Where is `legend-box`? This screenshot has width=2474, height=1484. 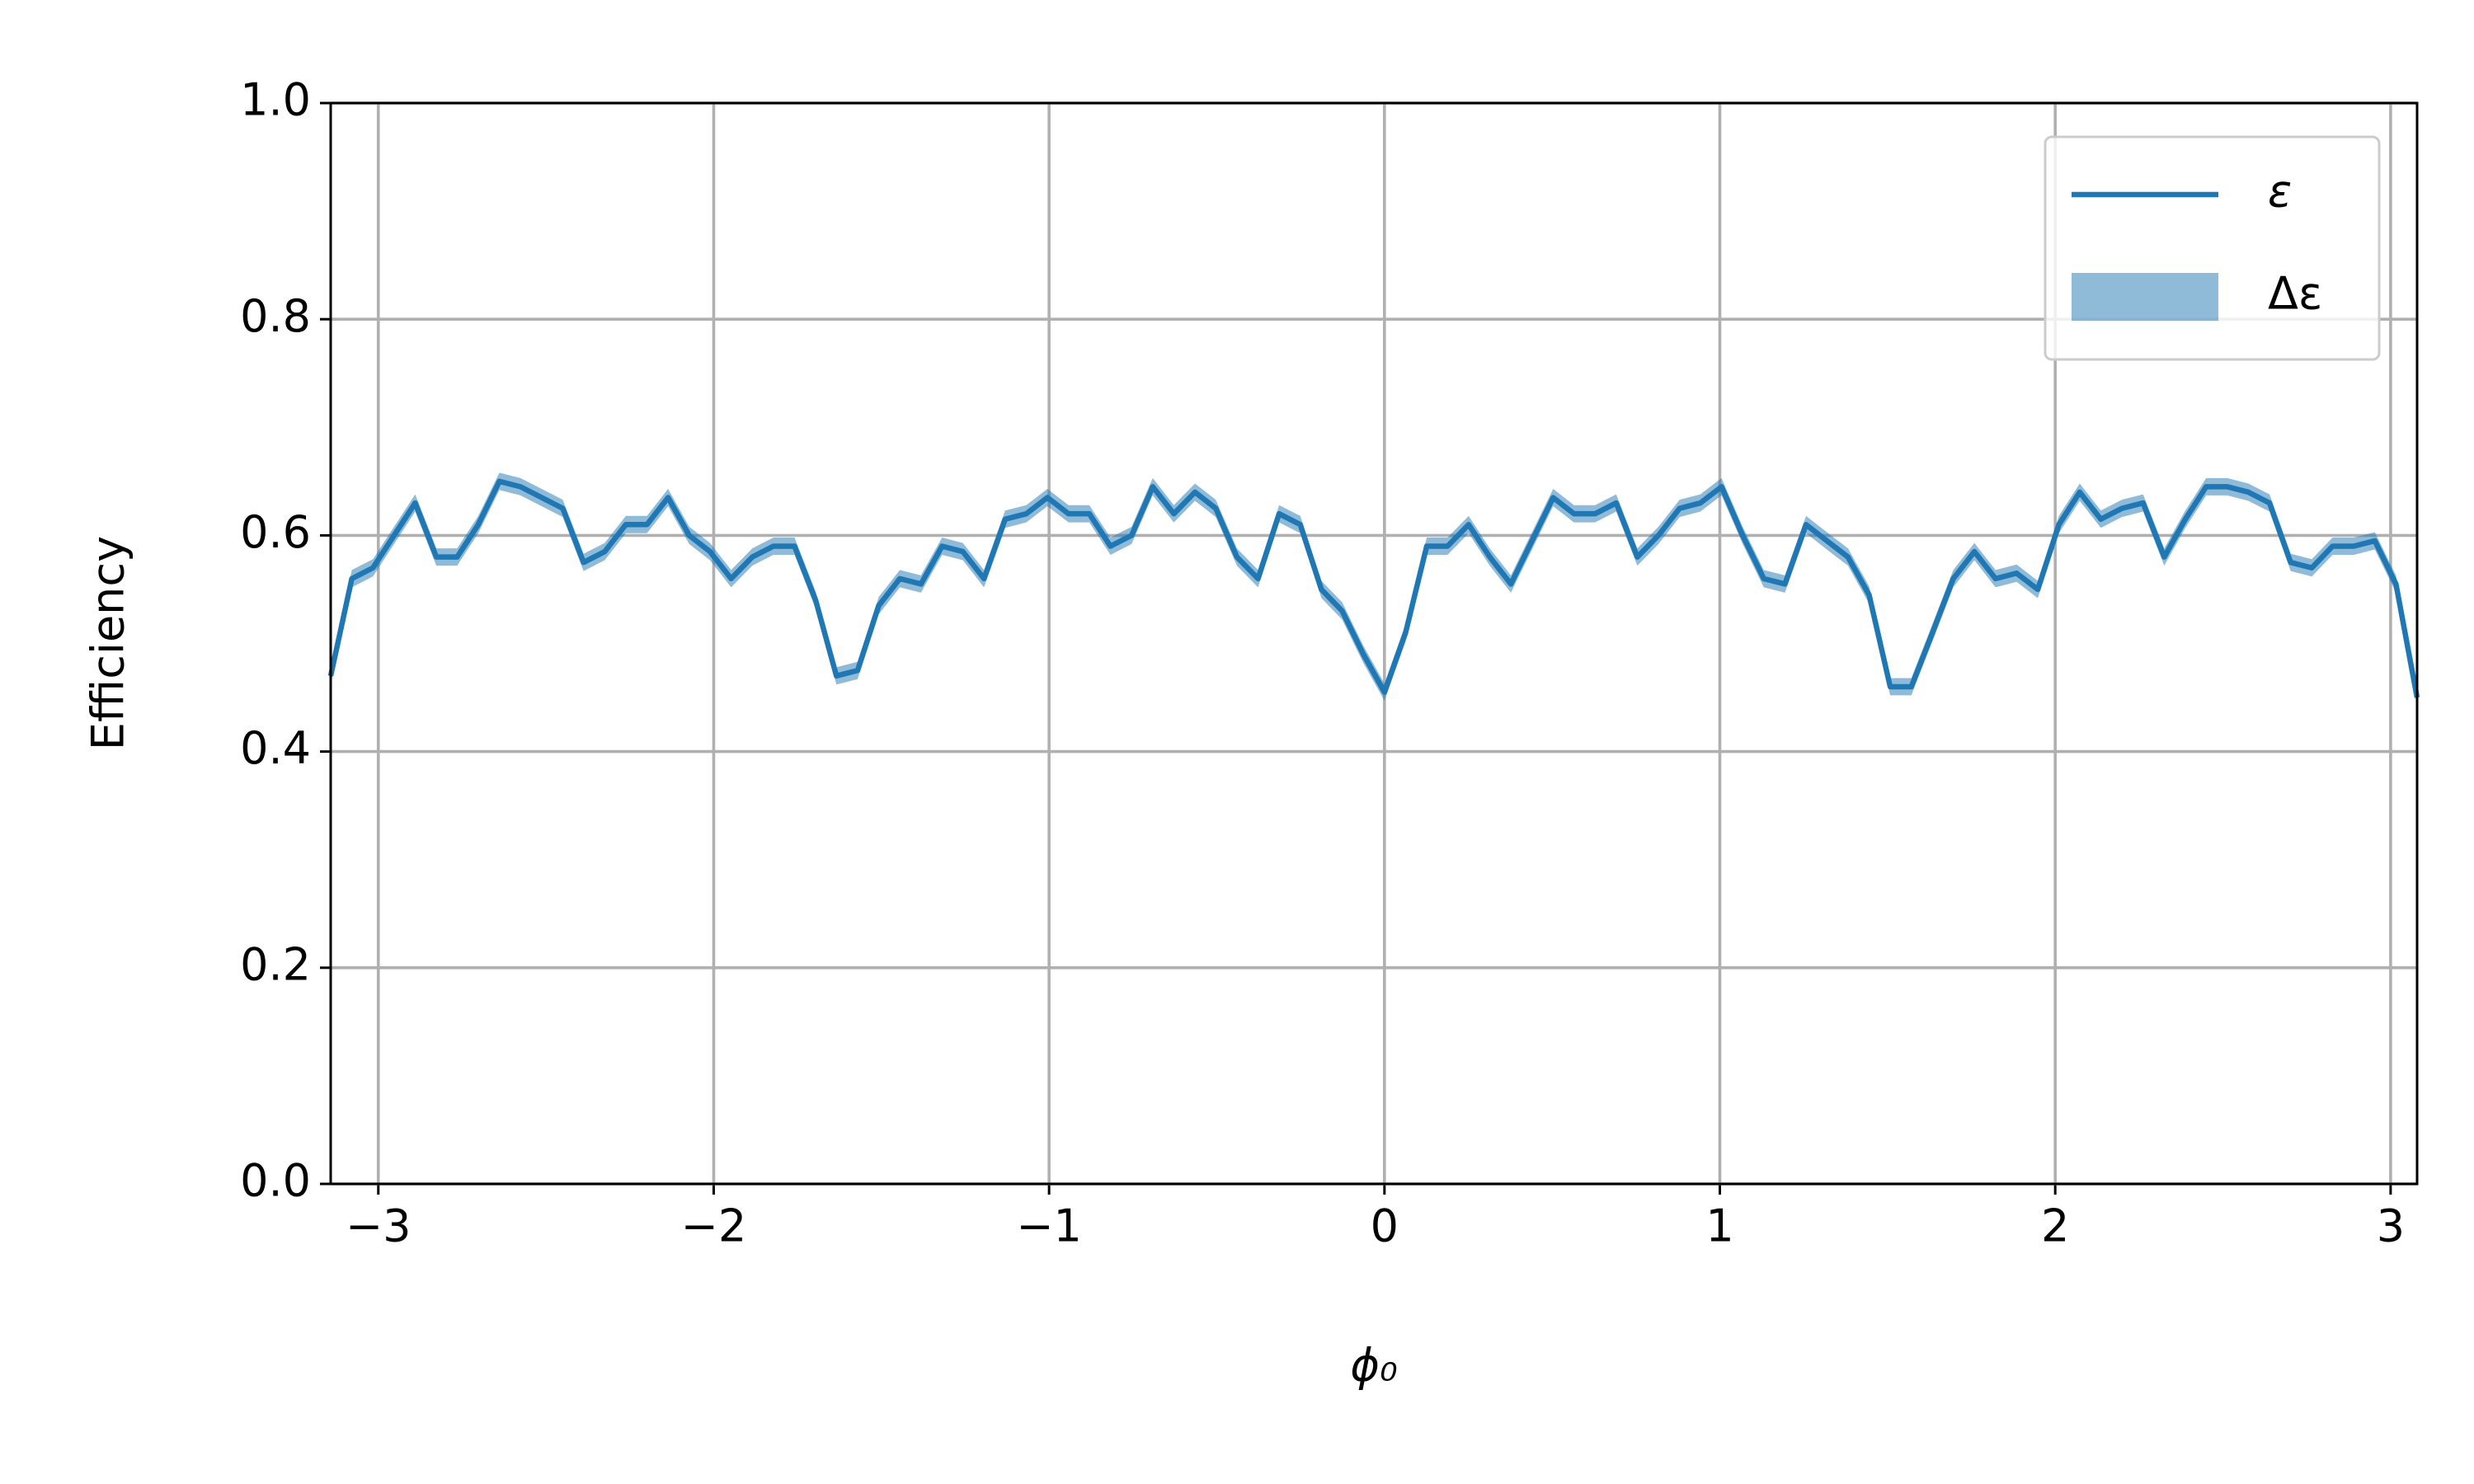
legend-box is located at coordinates (2212, 248).